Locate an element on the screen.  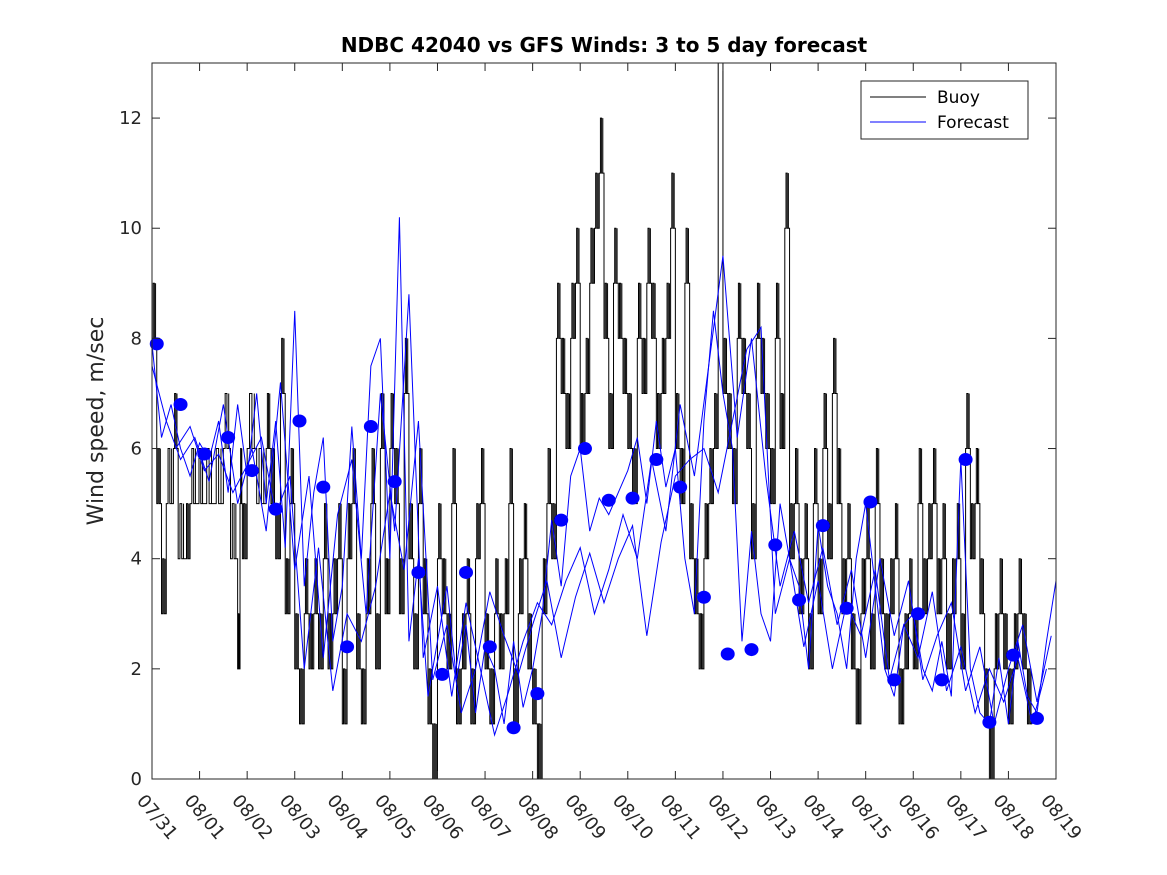
y-tick-label: 6 is located at coordinates (136, 449).